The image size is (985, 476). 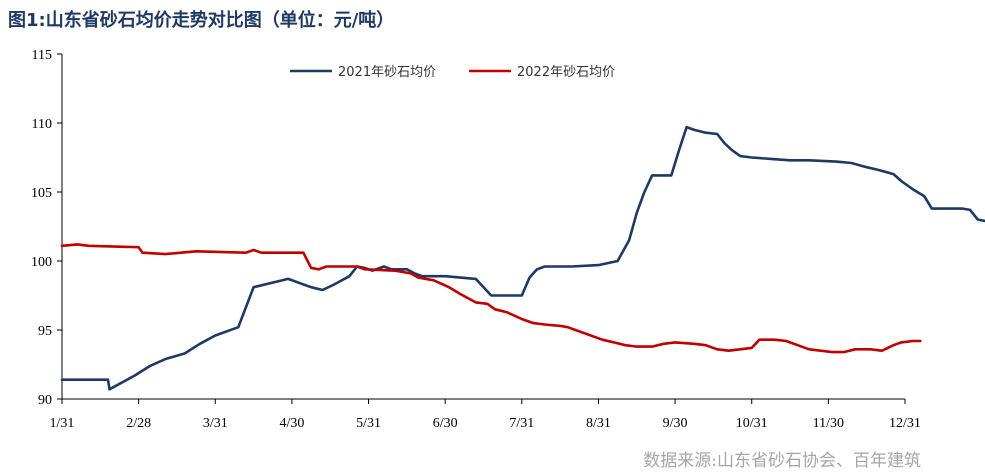 I want to click on y-tick-label: 100, so click(x=41, y=262).